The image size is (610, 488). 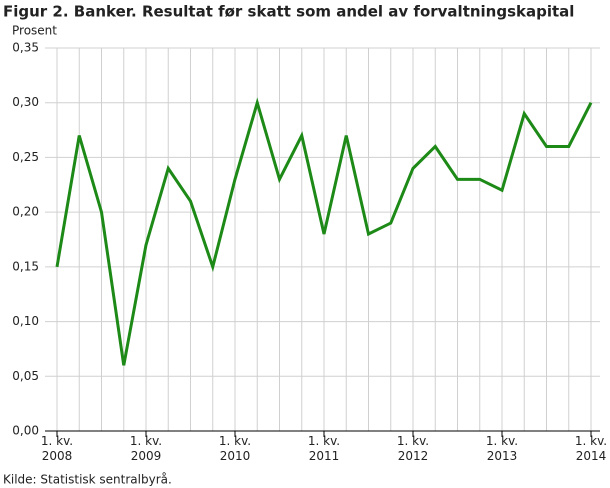 I want to click on y-tick-label: 0,00, so click(x=25, y=431).